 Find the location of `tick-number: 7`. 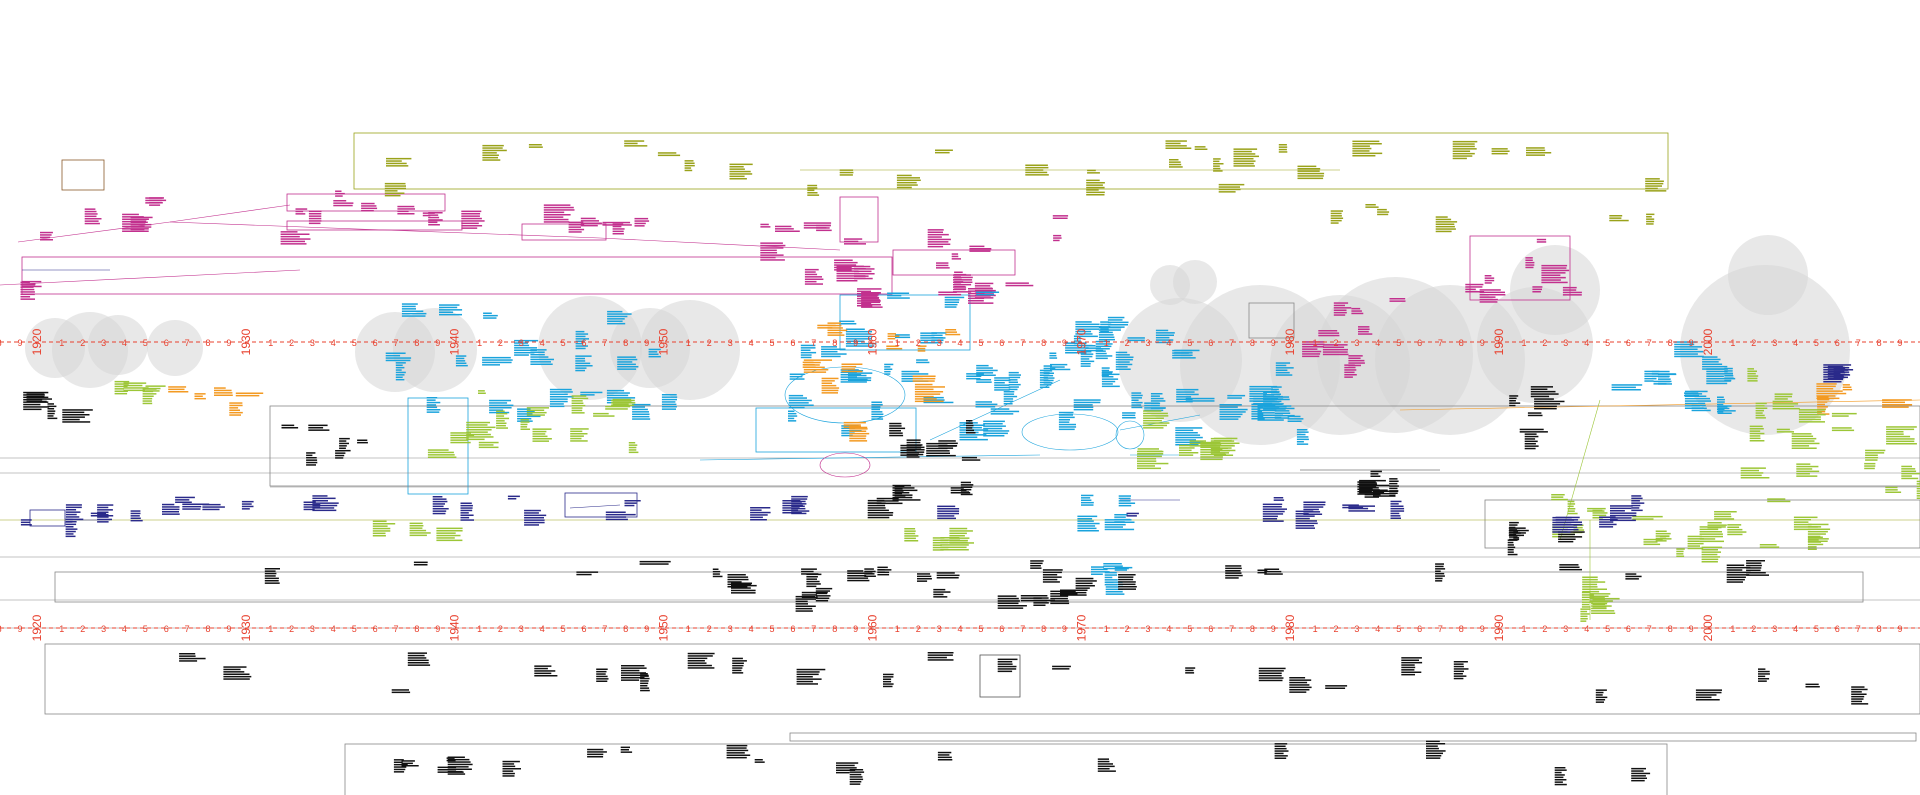

tick-number: 7 is located at coordinates (1649, 629).